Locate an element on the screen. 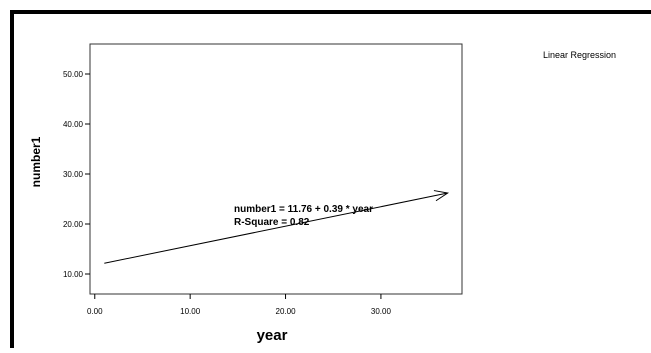 The height and width of the screenshot is (353, 651). y-tick-label: 10.00 is located at coordinates (73, 274).